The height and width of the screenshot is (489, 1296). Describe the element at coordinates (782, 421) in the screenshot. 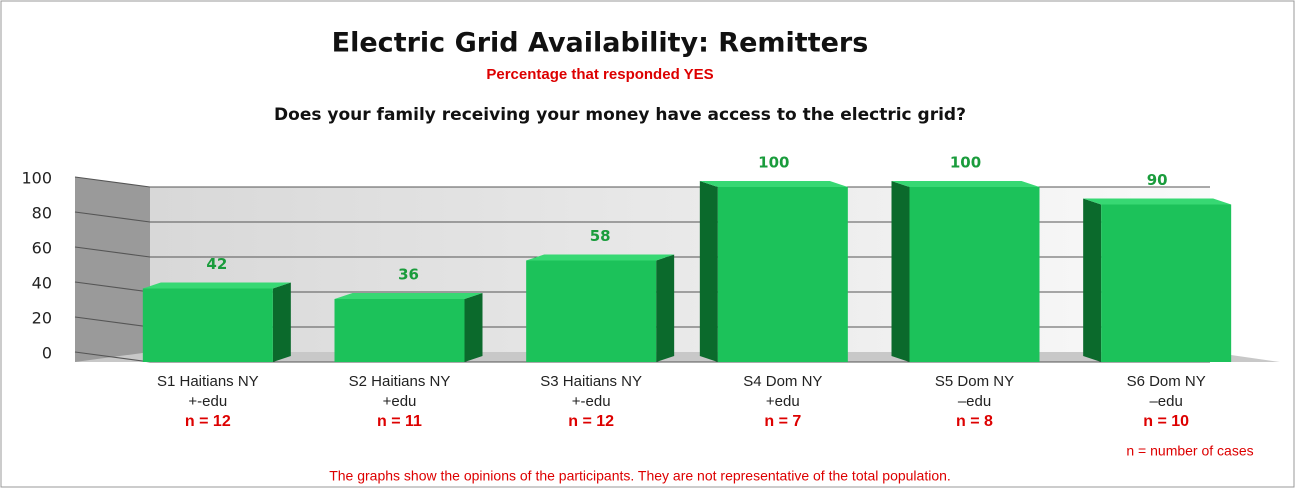

I see `sample-size: n = 7` at that location.